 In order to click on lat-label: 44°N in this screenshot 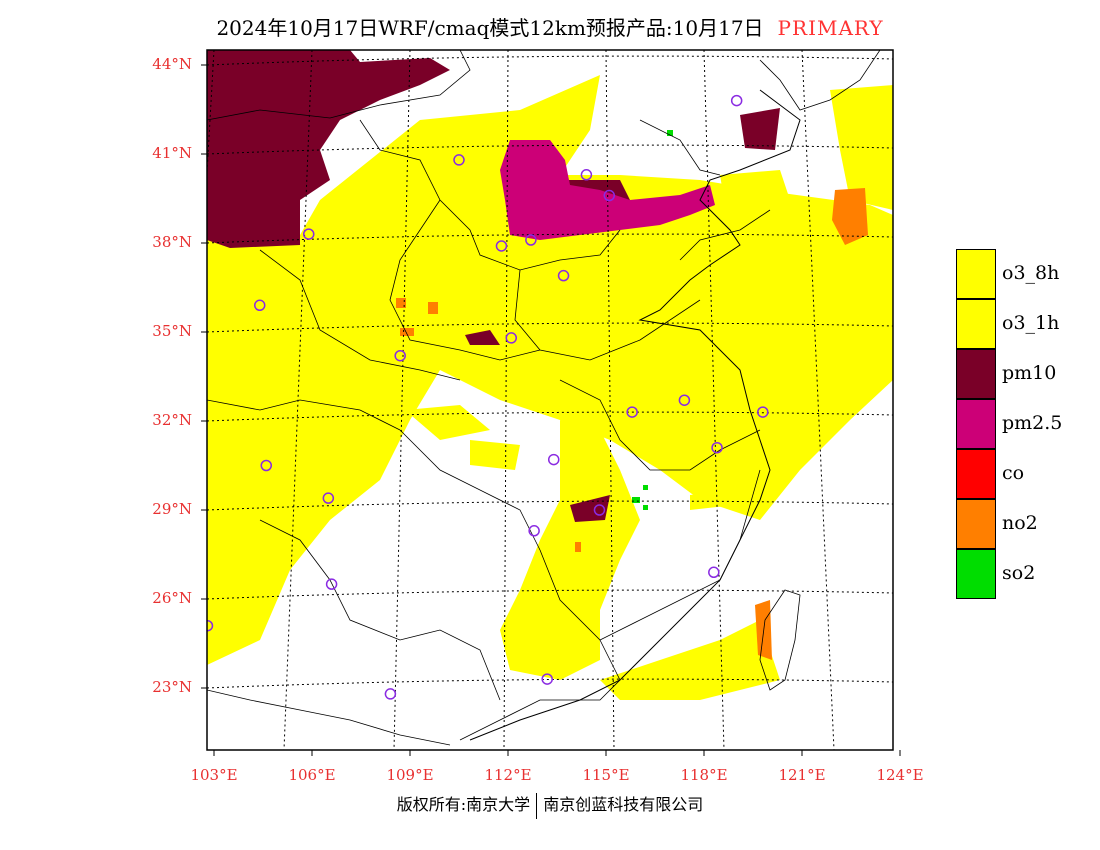, I will do `click(172, 64)`.